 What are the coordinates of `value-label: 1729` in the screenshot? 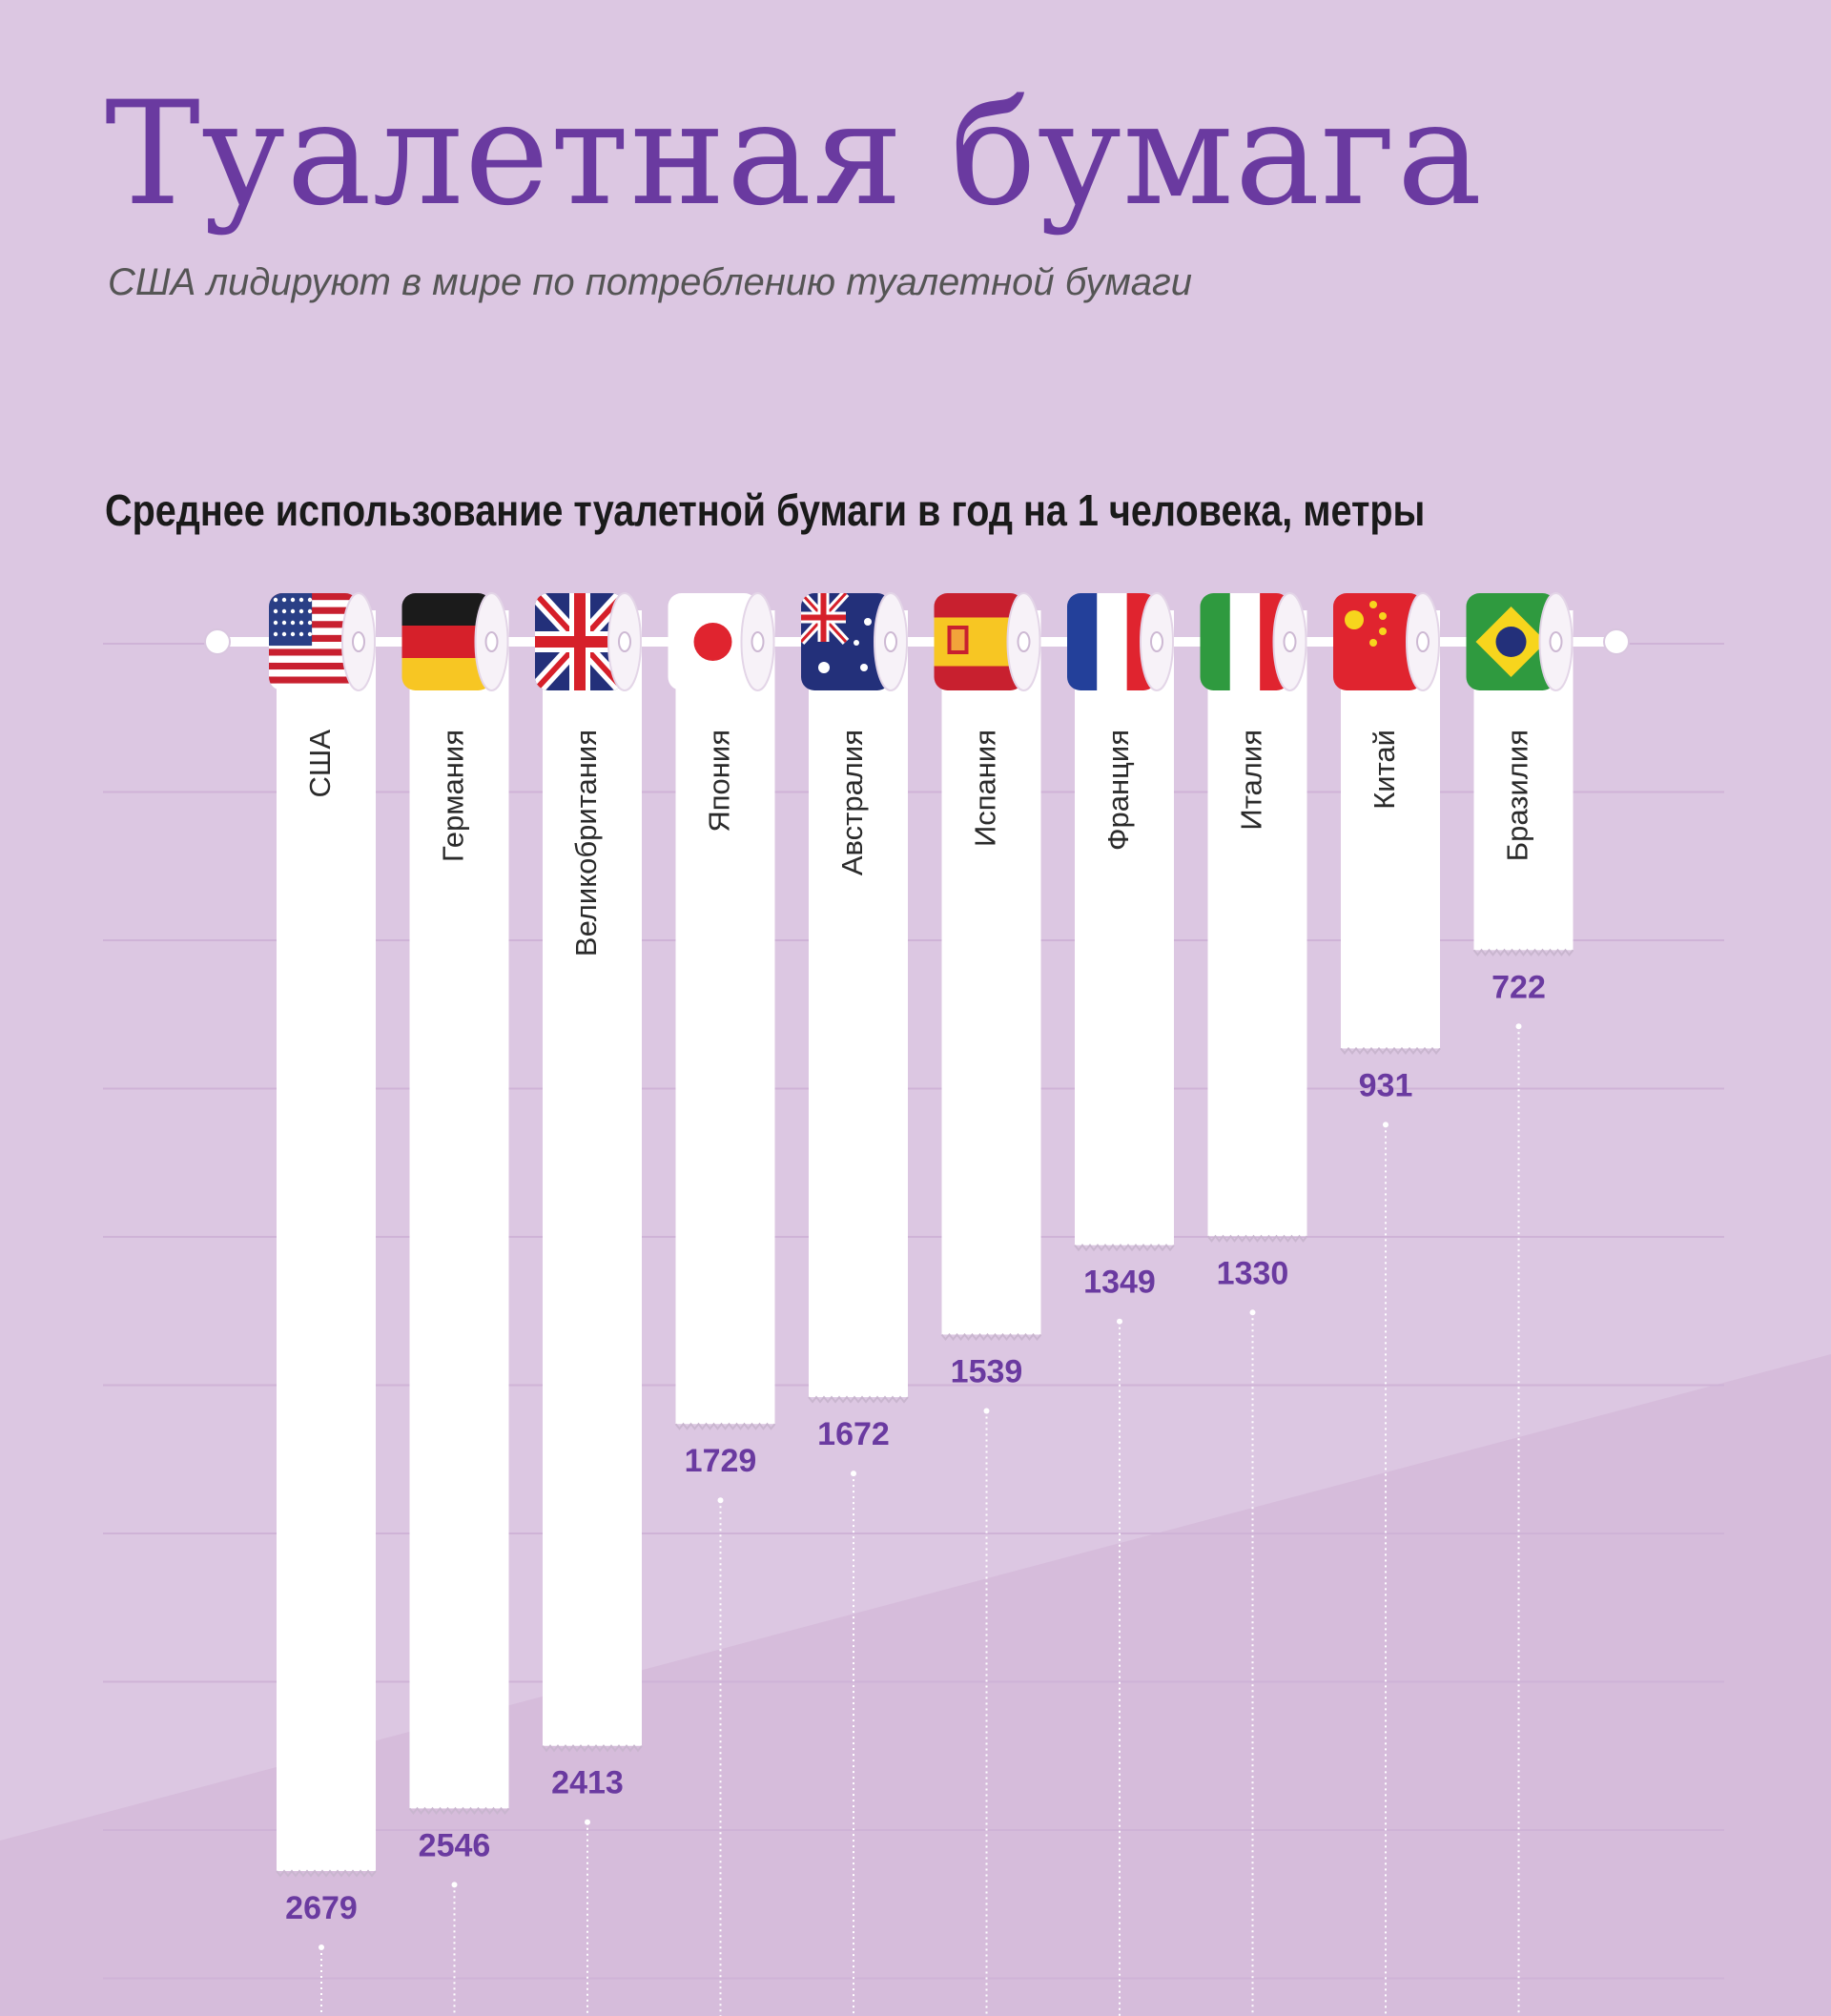 It's located at (721, 1461).